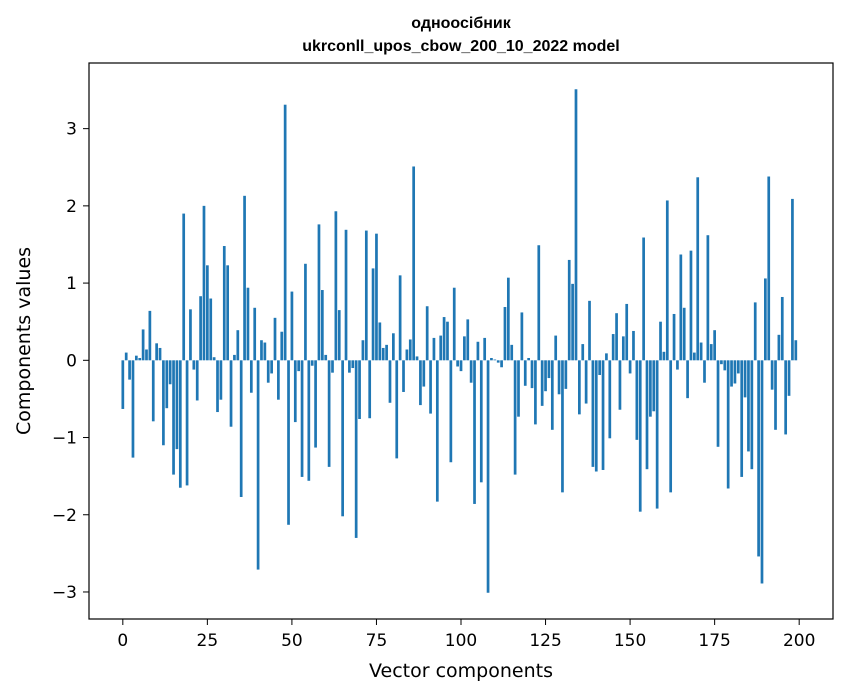 This screenshot has height=696, width=847. Describe the element at coordinates (71, 361) in the screenshot. I see `y-tick-label: 0` at that location.